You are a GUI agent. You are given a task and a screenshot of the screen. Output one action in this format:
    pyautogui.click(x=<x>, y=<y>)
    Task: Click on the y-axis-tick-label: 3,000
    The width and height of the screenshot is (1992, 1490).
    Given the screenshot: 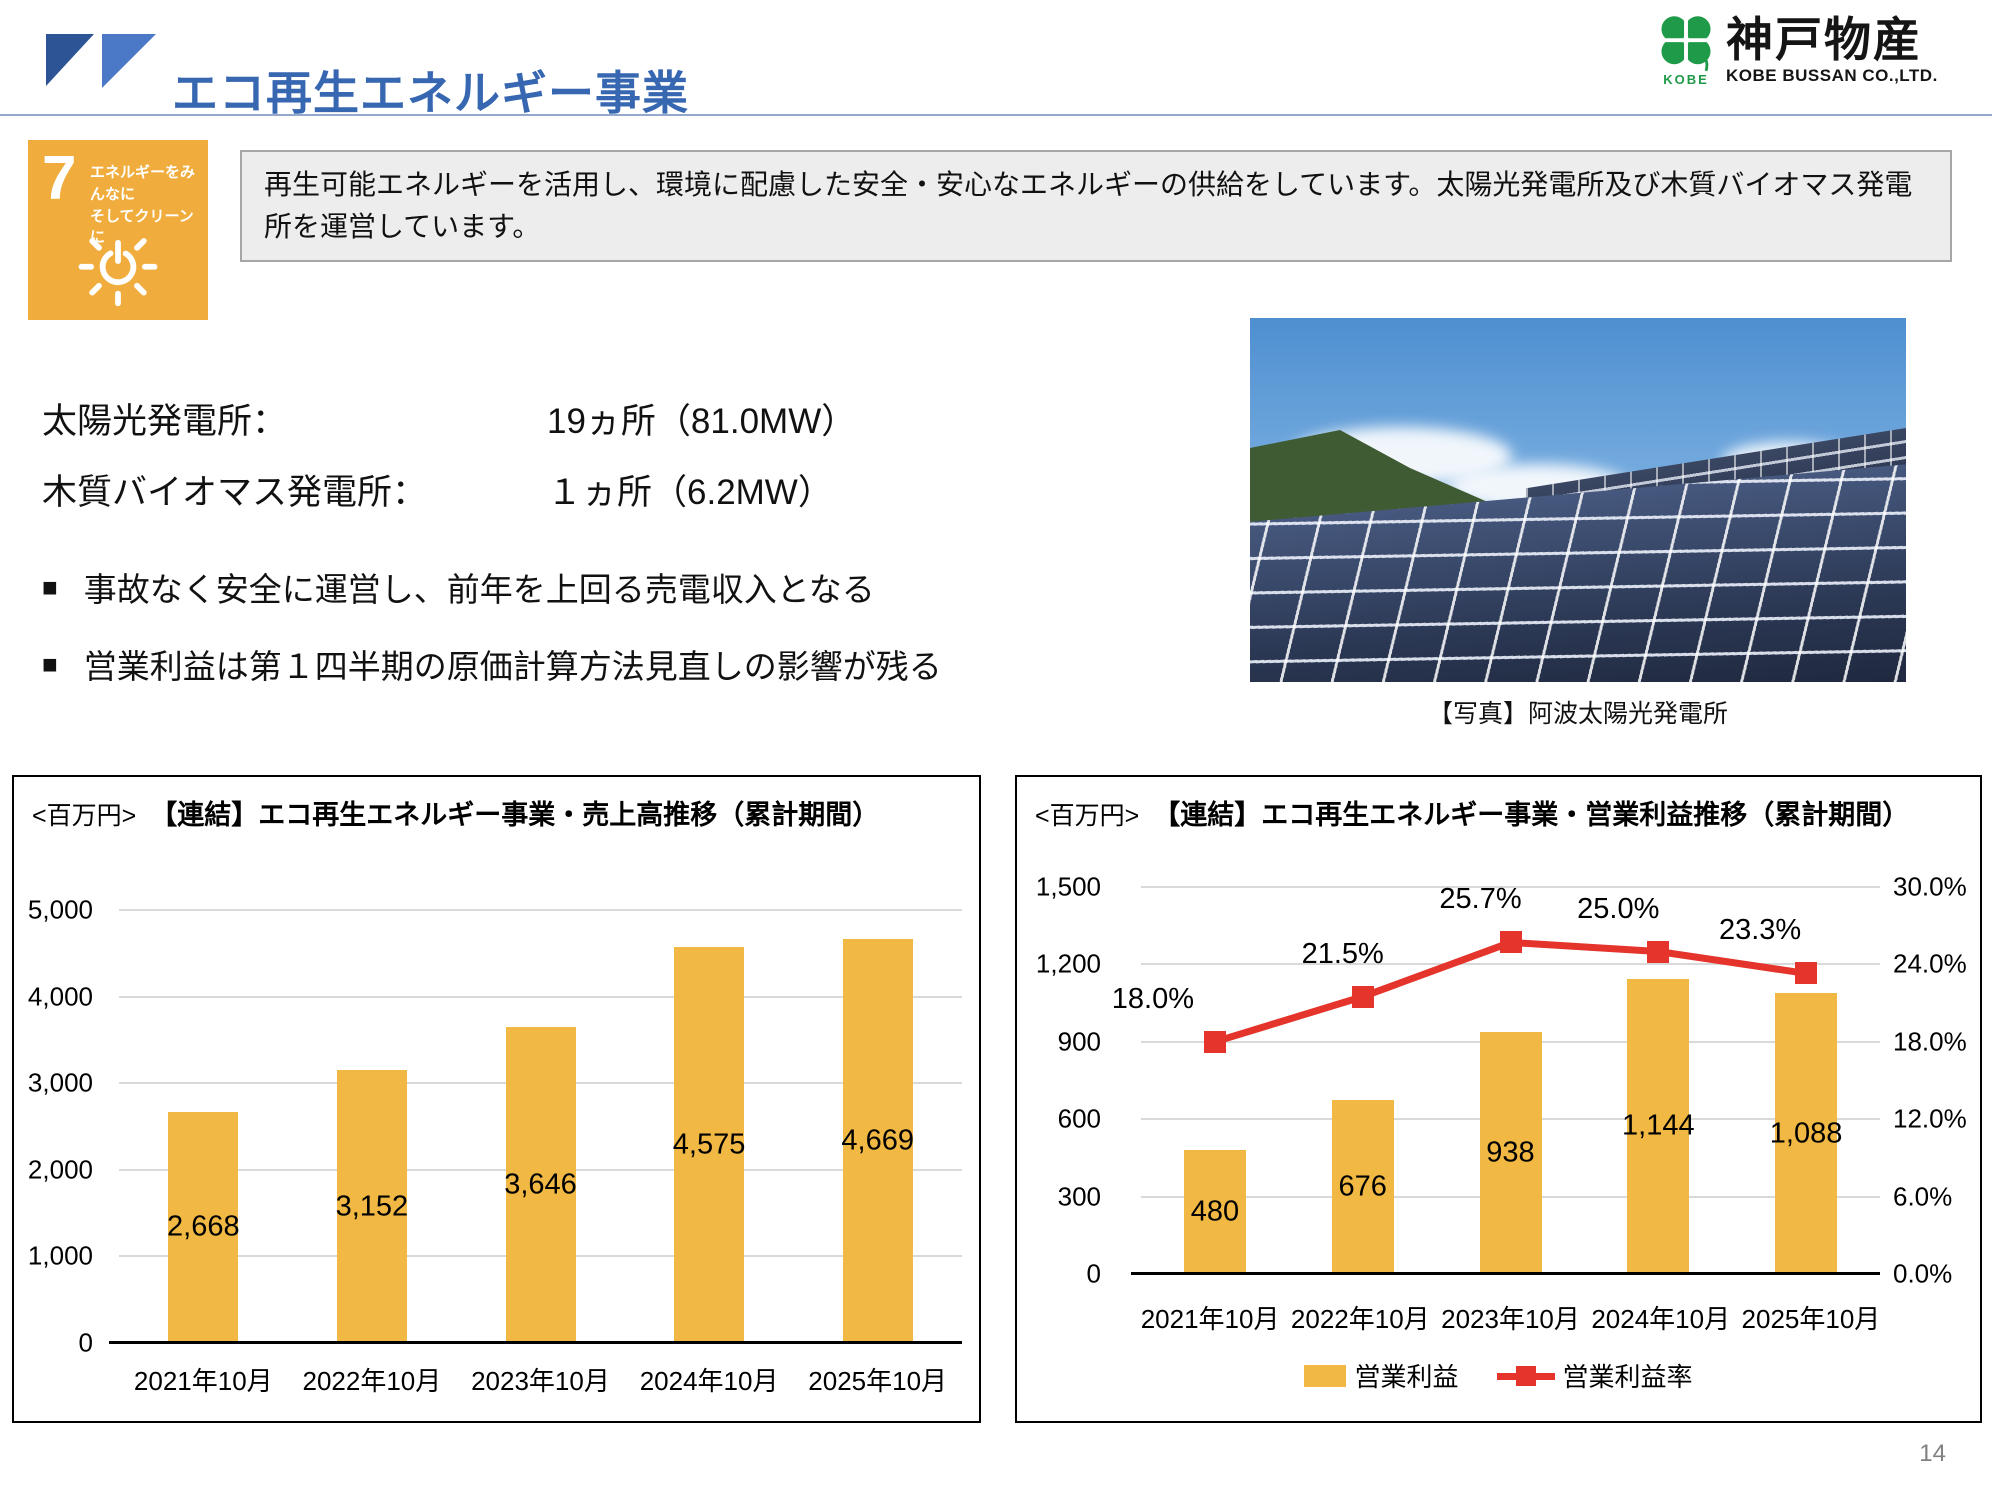 What is the action you would take?
    pyautogui.click(x=60, y=1082)
    